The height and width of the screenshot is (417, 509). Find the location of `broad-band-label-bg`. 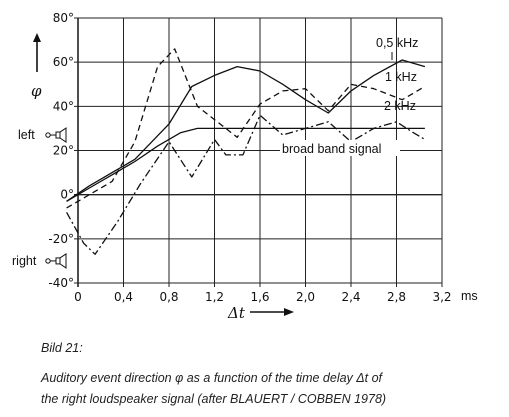

broad-band-label-bg is located at coordinates (340, 148).